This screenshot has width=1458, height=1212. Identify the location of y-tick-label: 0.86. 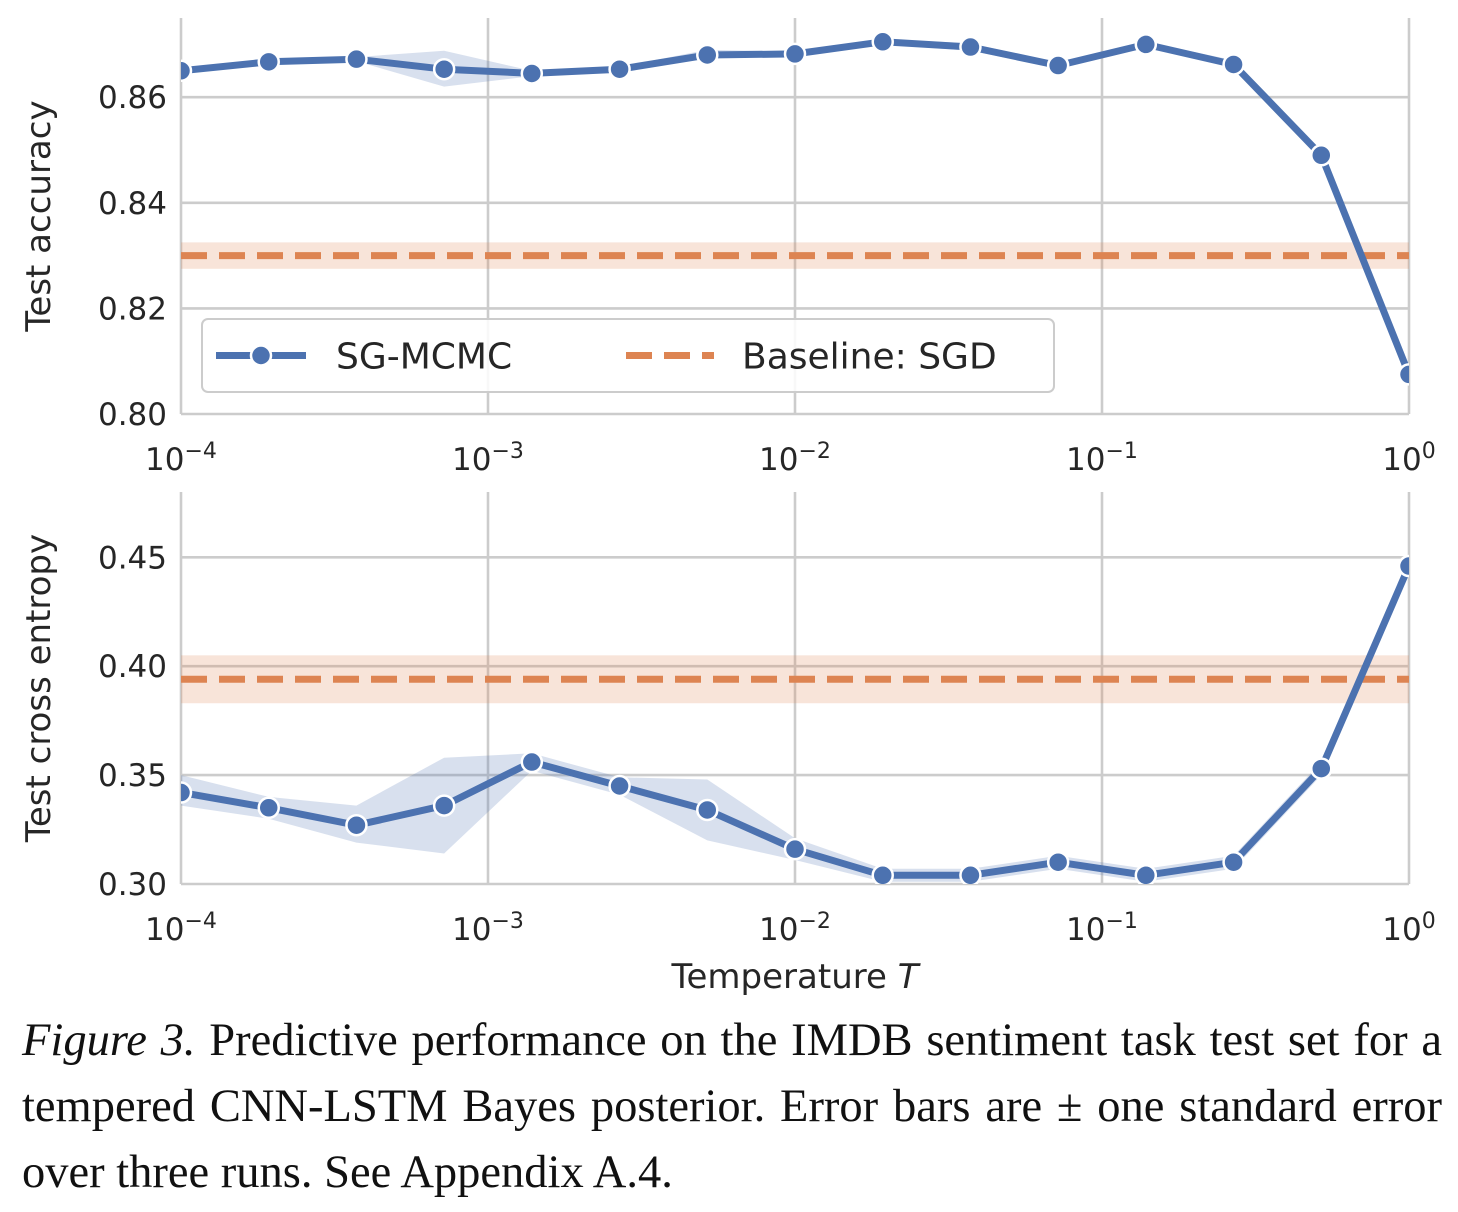
(132, 98).